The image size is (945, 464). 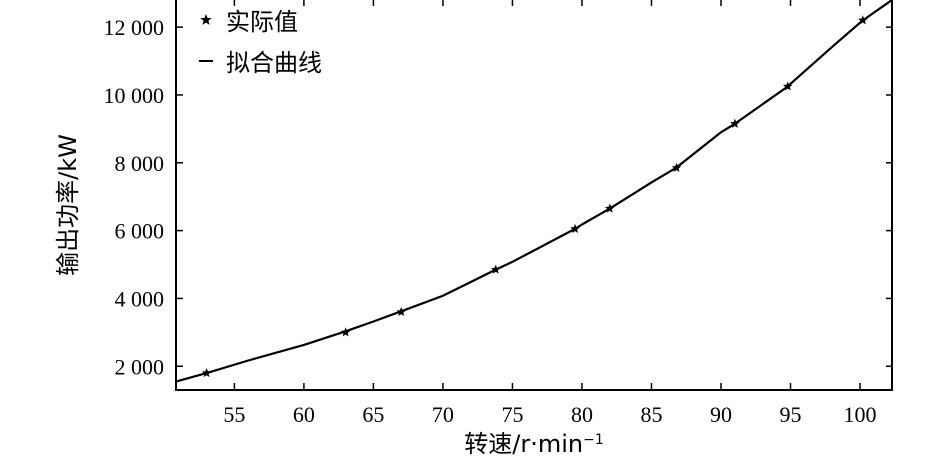 I want to click on x-tick-label: 90, so click(x=721, y=414).